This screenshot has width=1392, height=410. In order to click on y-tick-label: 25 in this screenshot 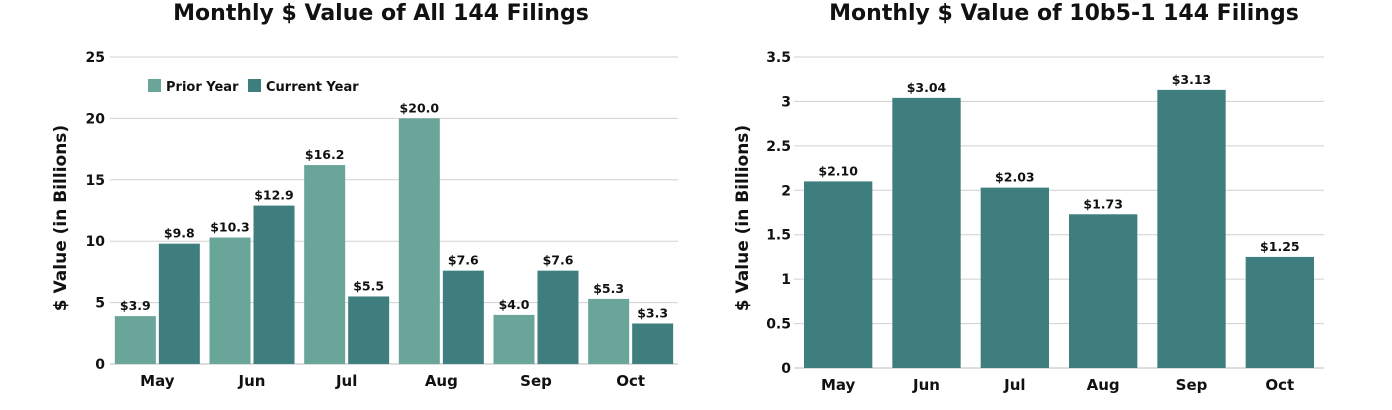, I will do `click(95, 58)`.